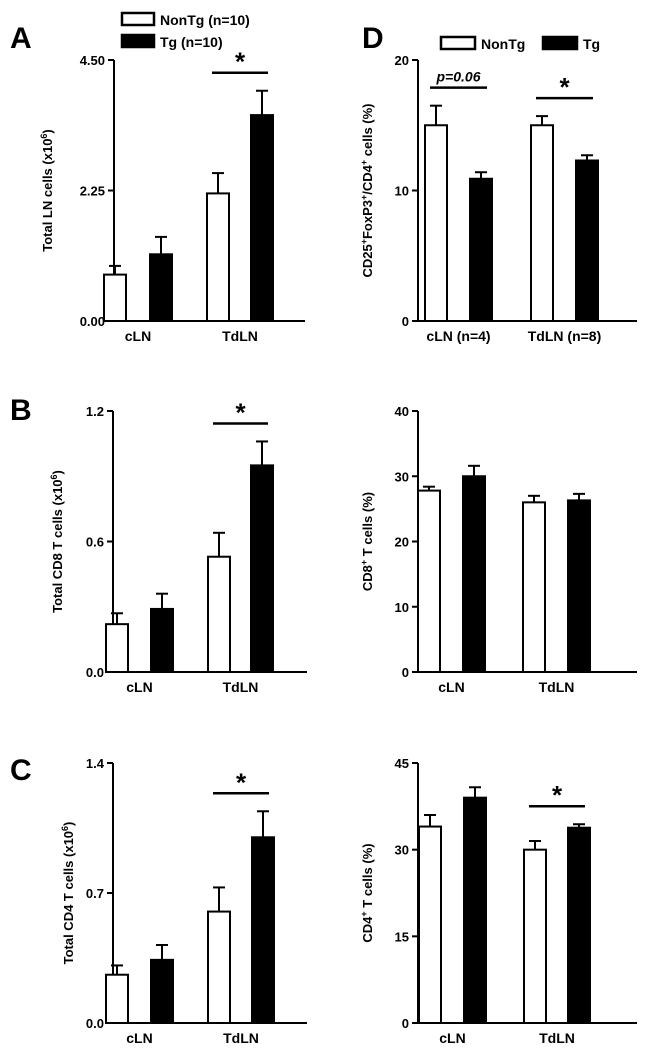 This screenshot has height=1054, width=650. I want to click on legend-label: NonTg, so click(503, 44).